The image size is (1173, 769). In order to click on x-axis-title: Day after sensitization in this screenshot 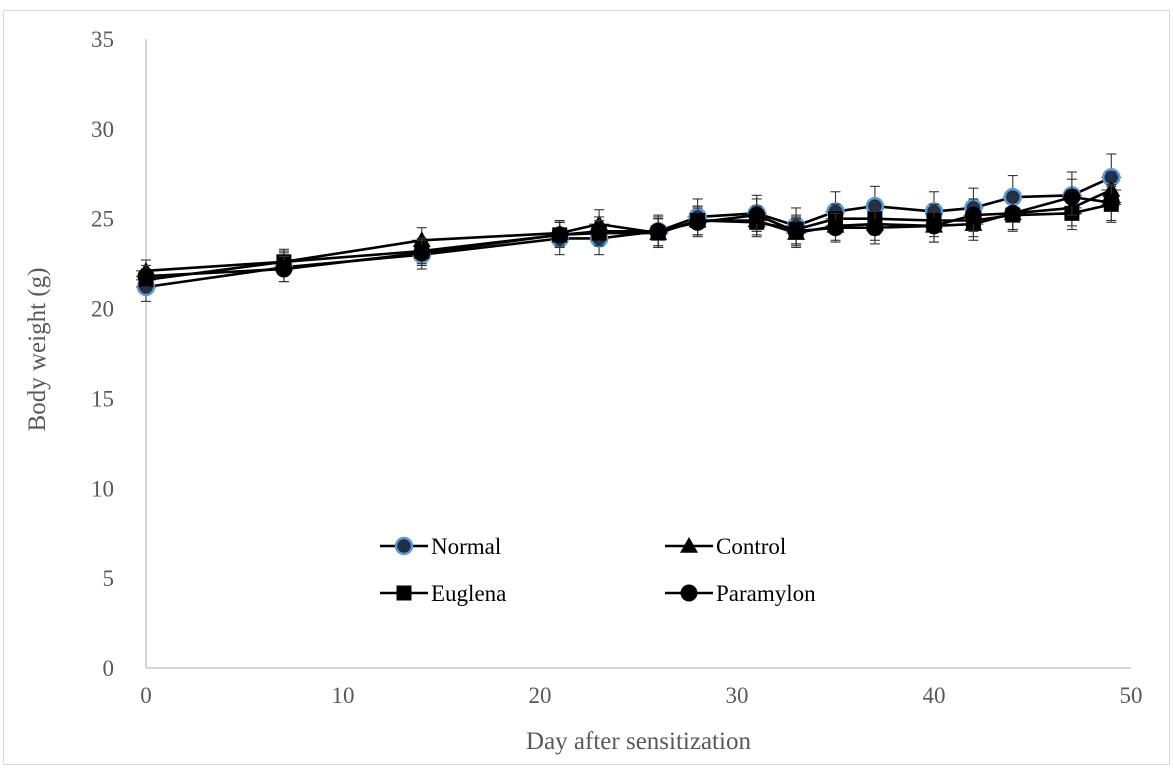, I will do `click(638, 741)`.